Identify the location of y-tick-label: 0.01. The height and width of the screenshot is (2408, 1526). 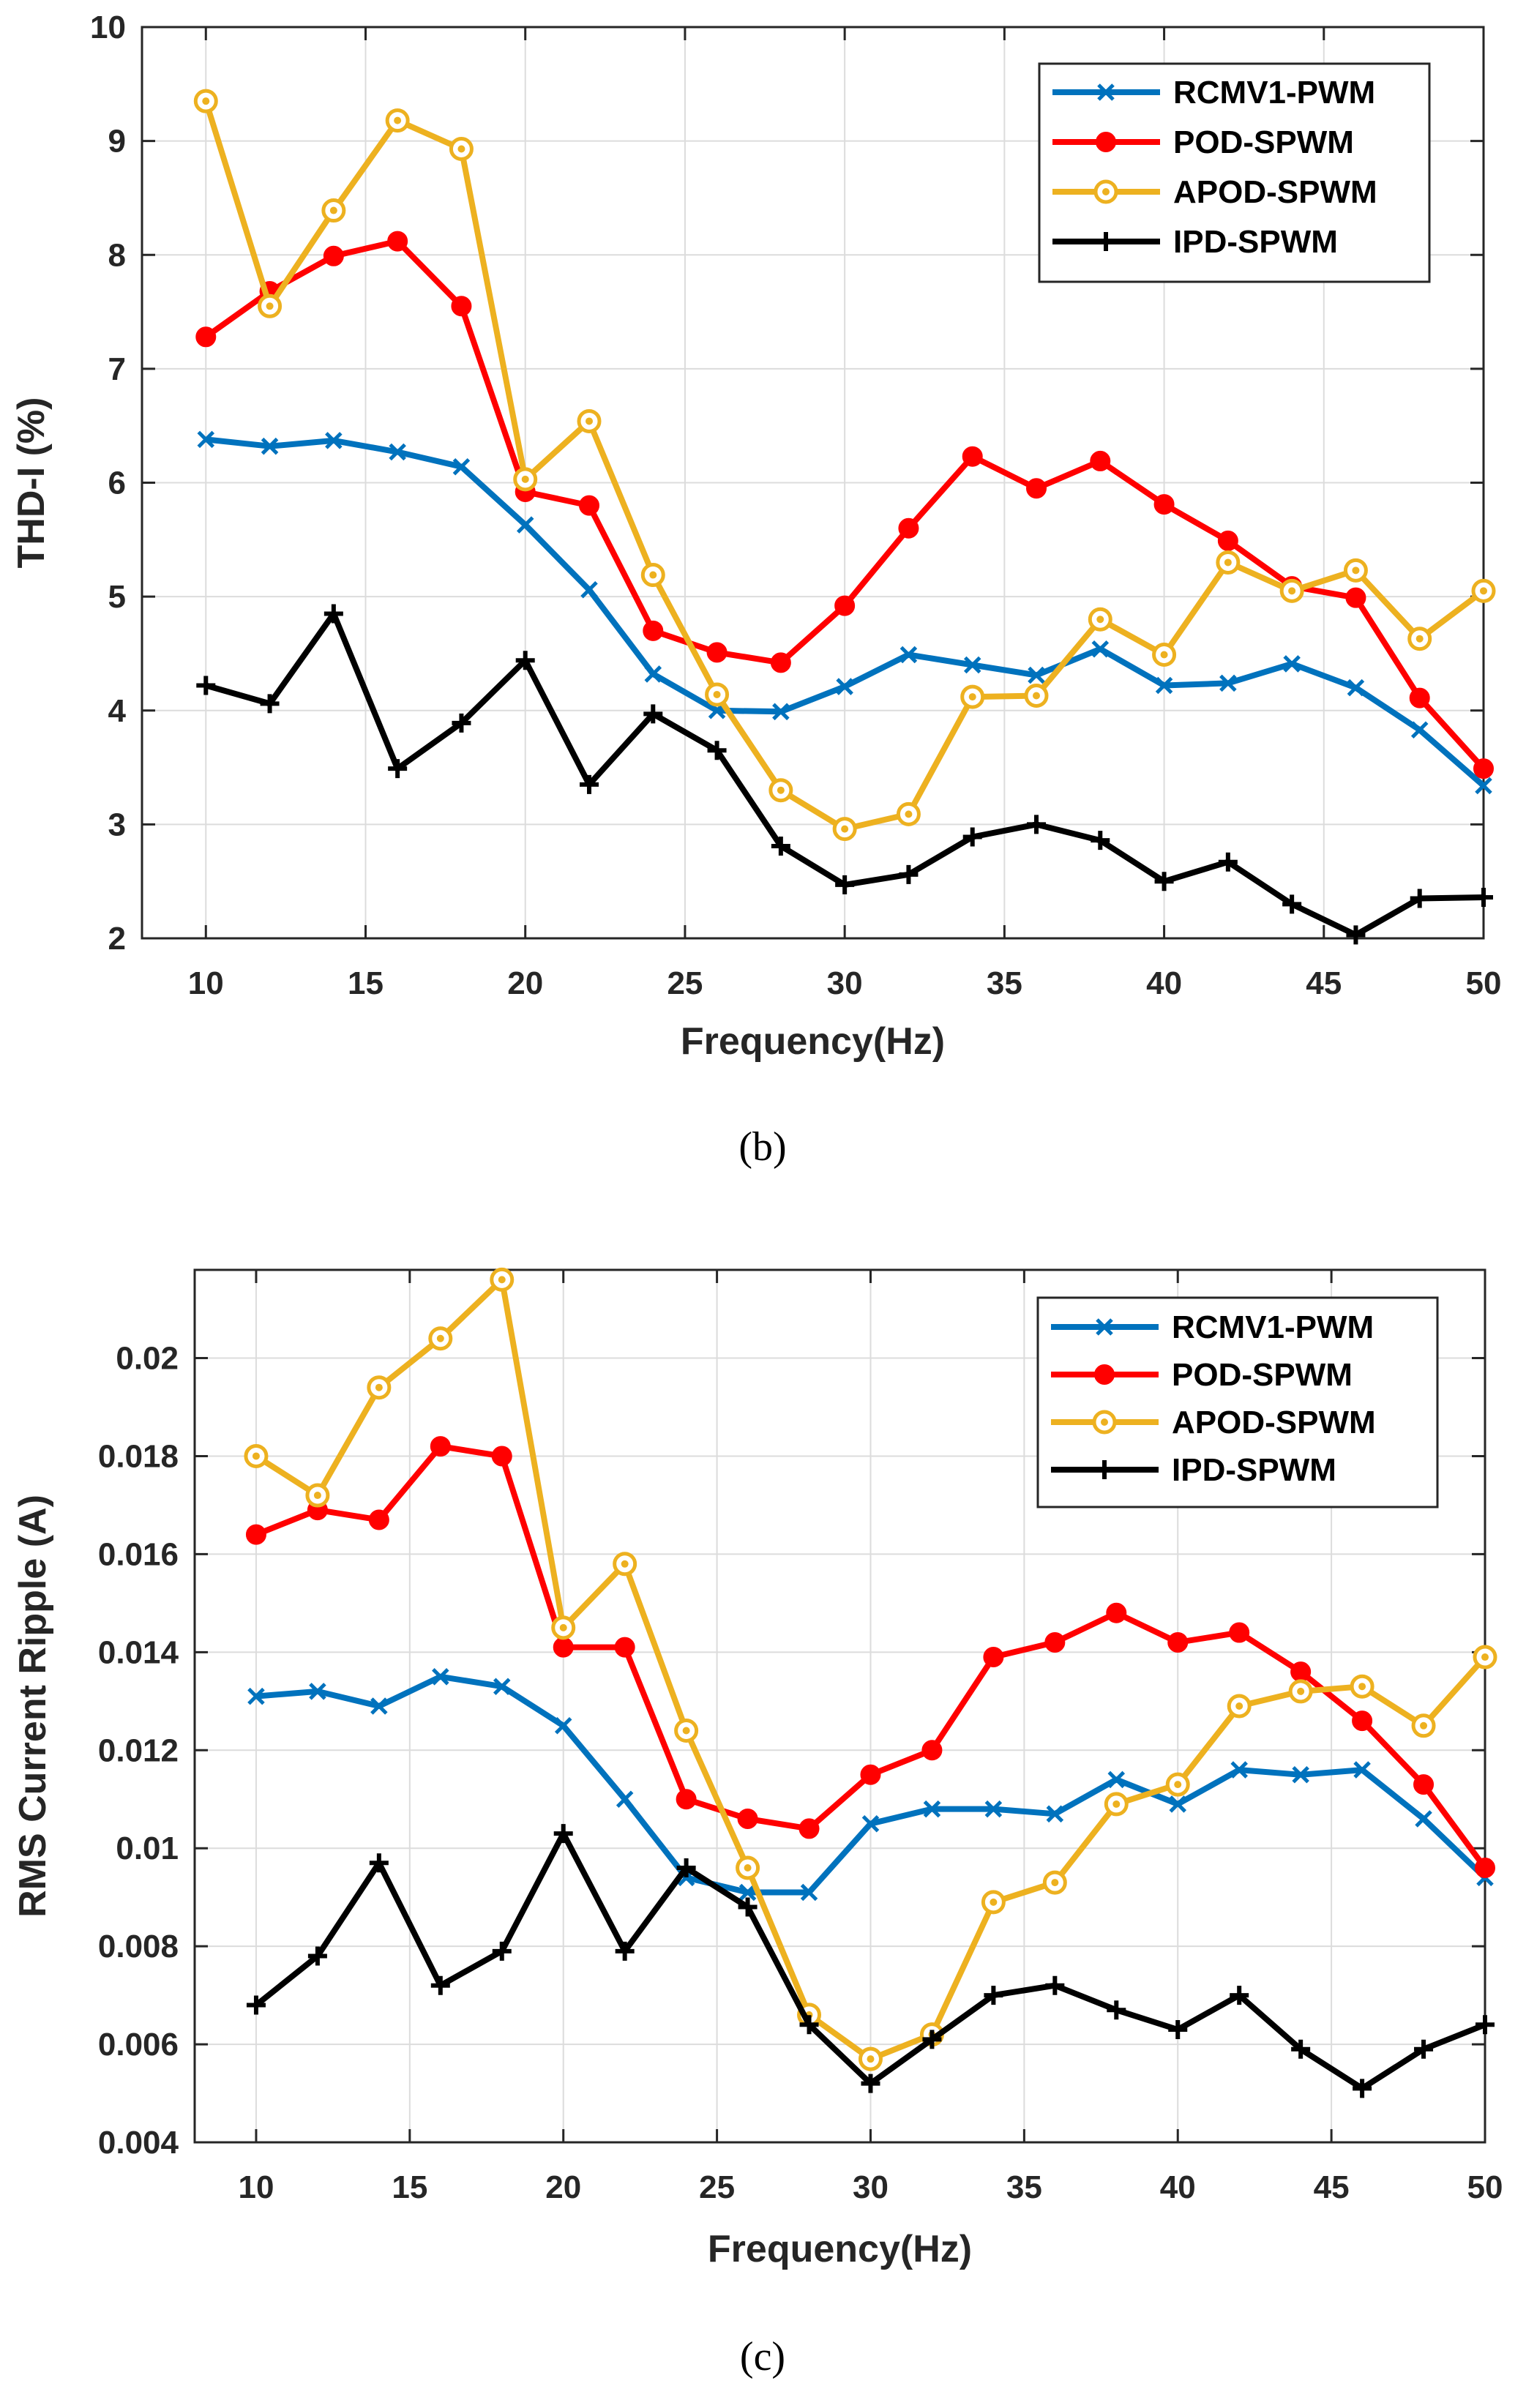
(147, 1848).